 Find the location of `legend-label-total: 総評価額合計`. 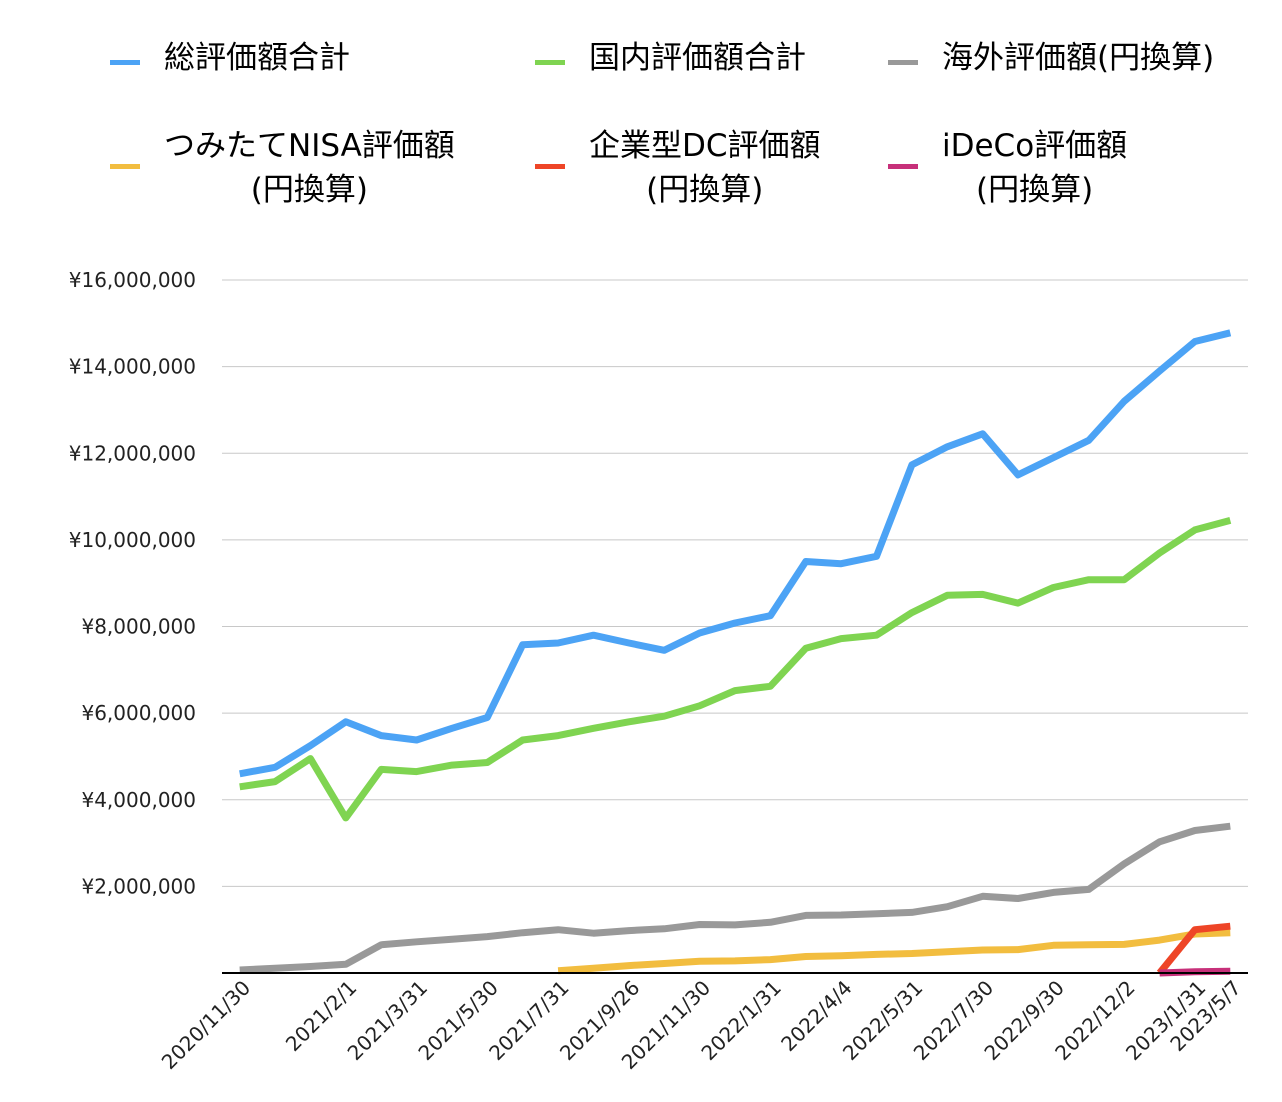

legend-label-total: 総評価額合計 is located at coordinates (257, 58).